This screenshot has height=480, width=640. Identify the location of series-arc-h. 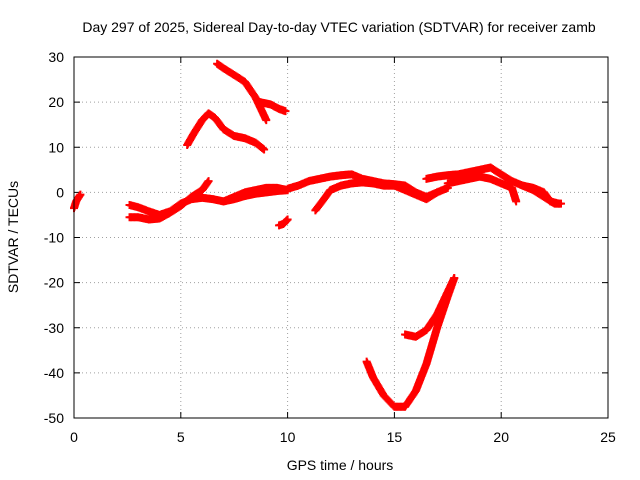
(283, 222).